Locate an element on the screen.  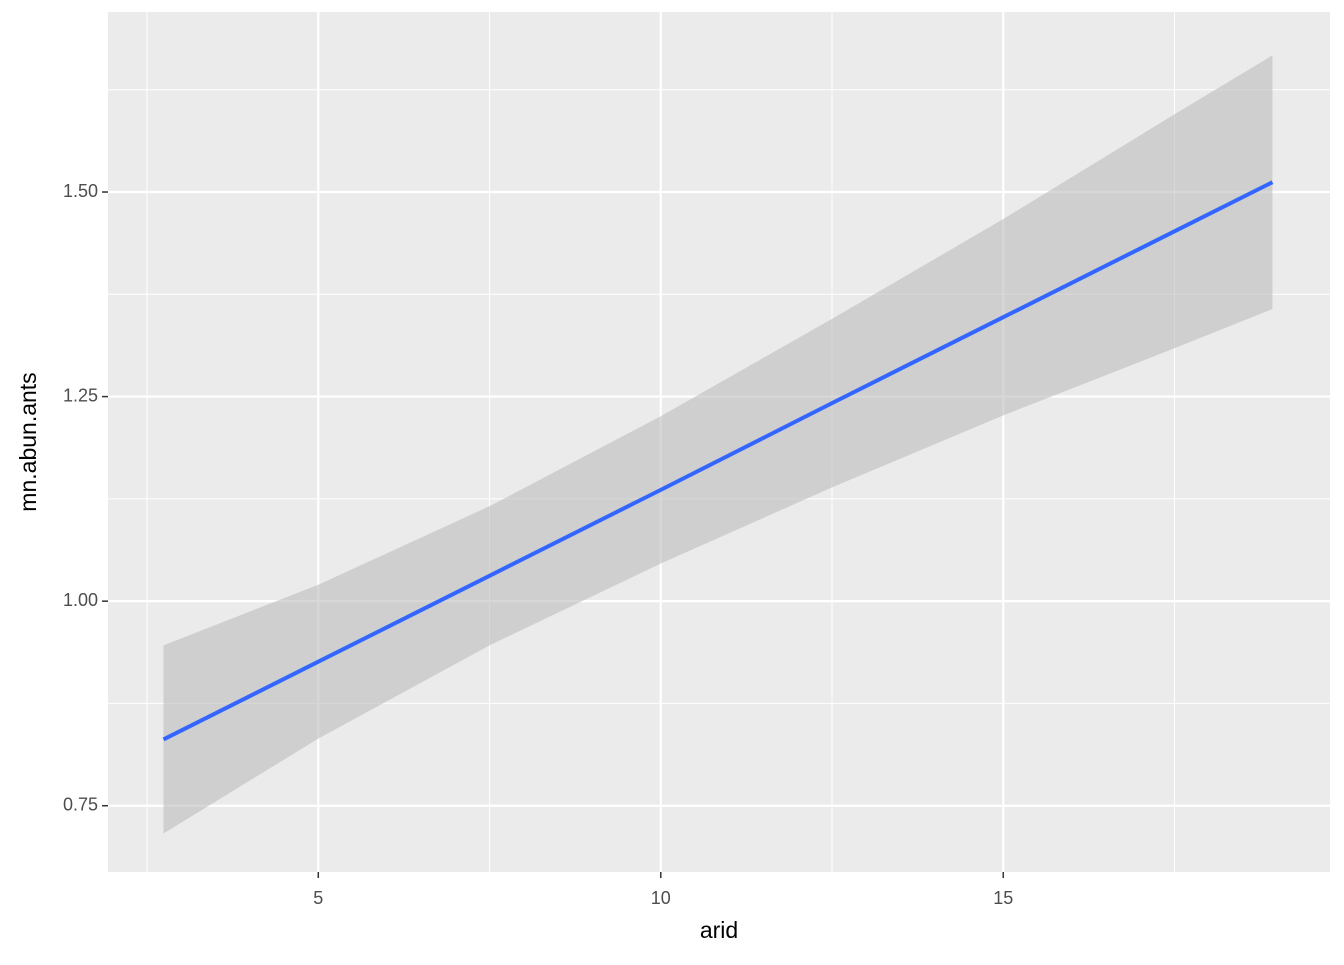
x-axis-title: arid is located at coordinates (719, 930).